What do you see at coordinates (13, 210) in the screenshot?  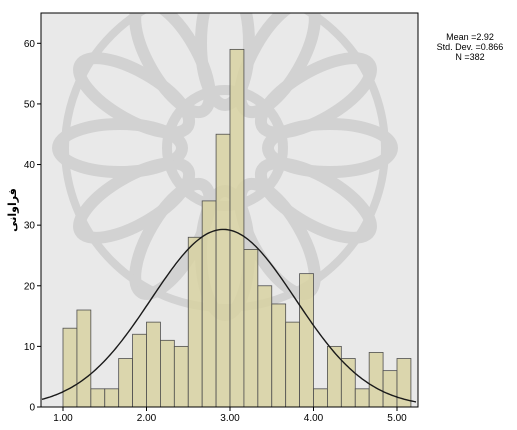 I see `y-axis-label: فراوانی` at bounding box center [13, 210].